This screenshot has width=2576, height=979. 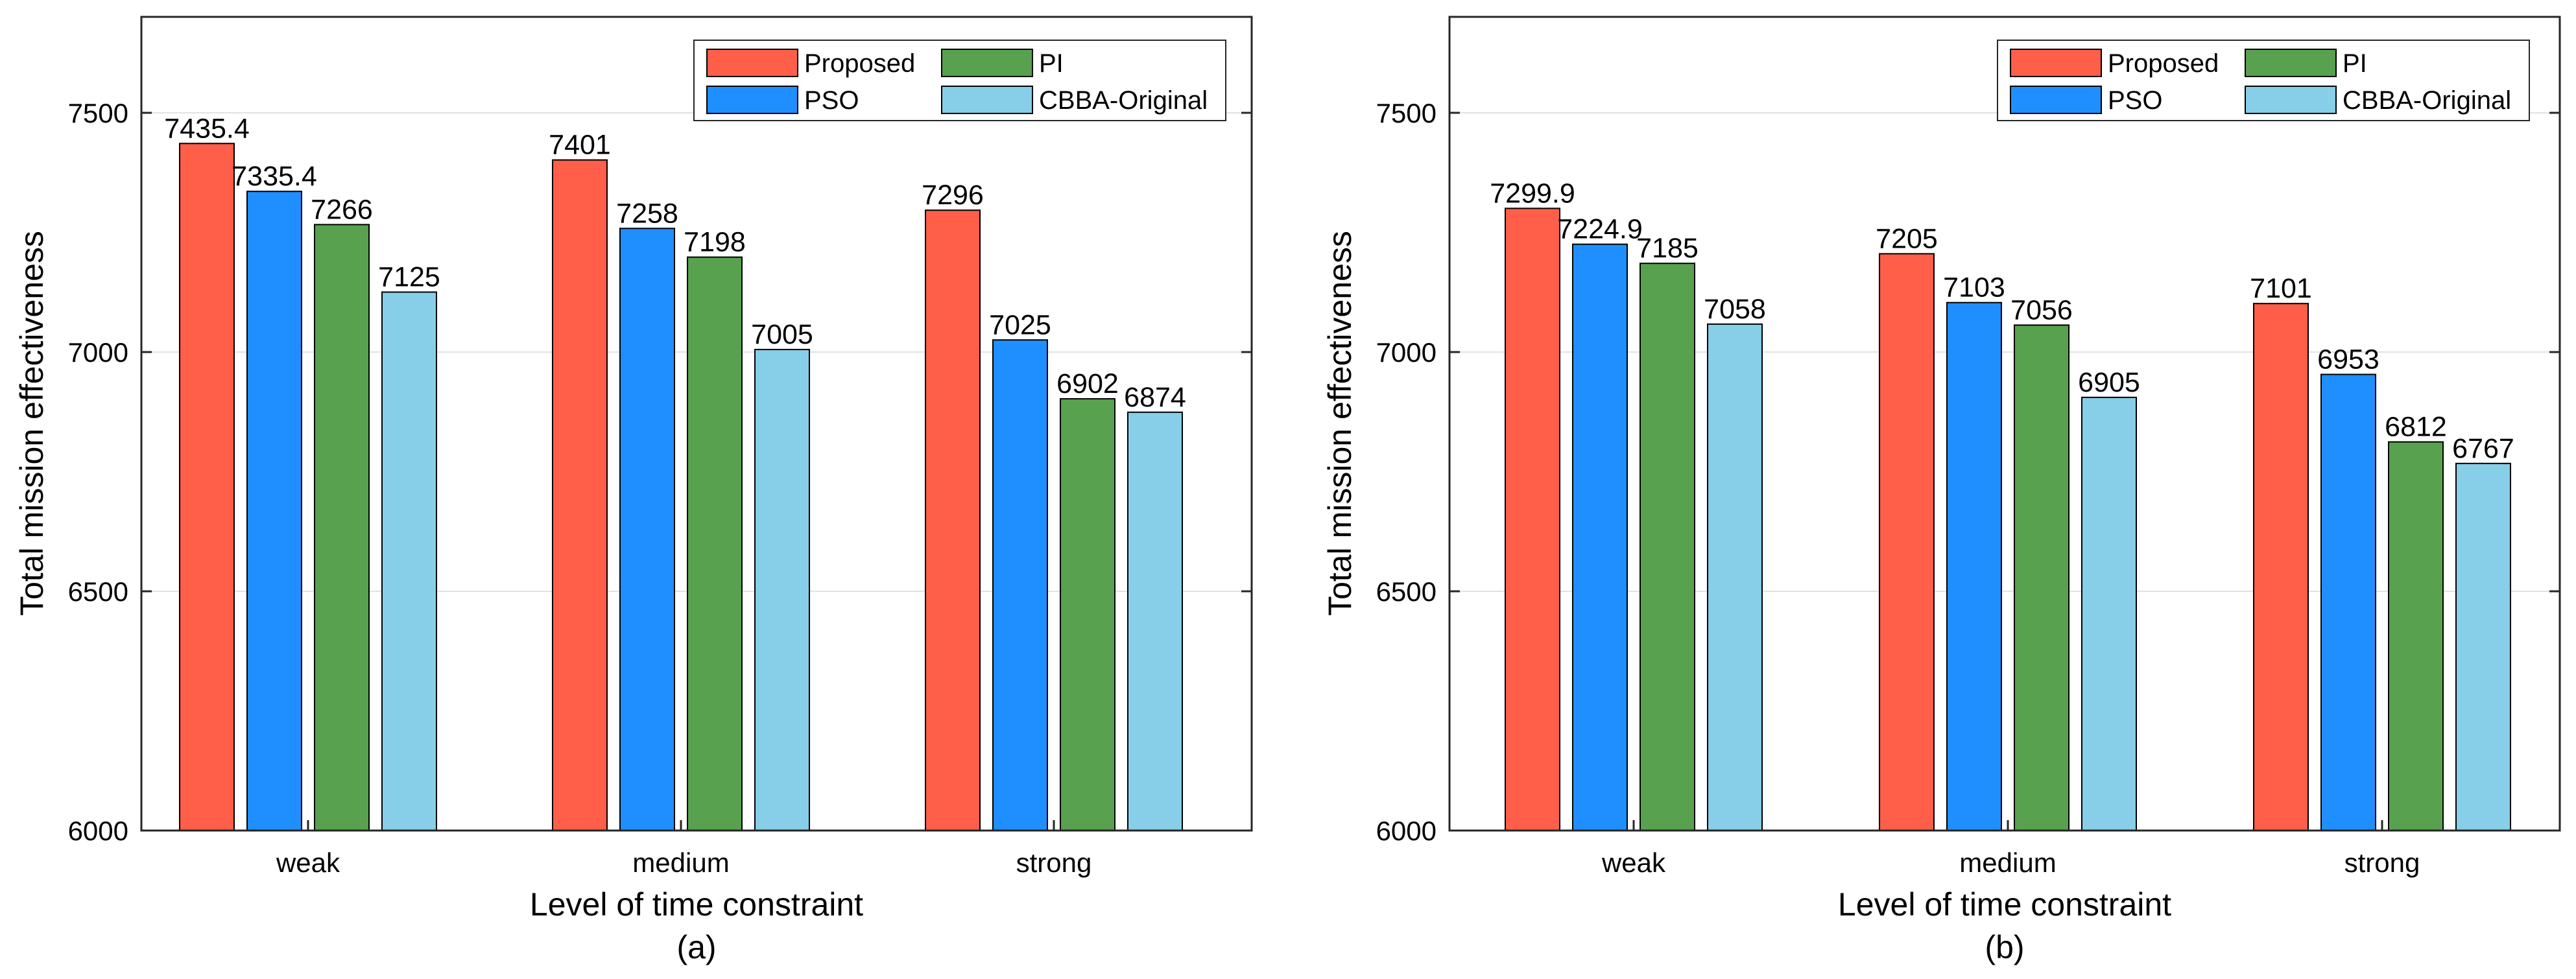 I want to click on data-label: 7296, so click(x=953, y=195).